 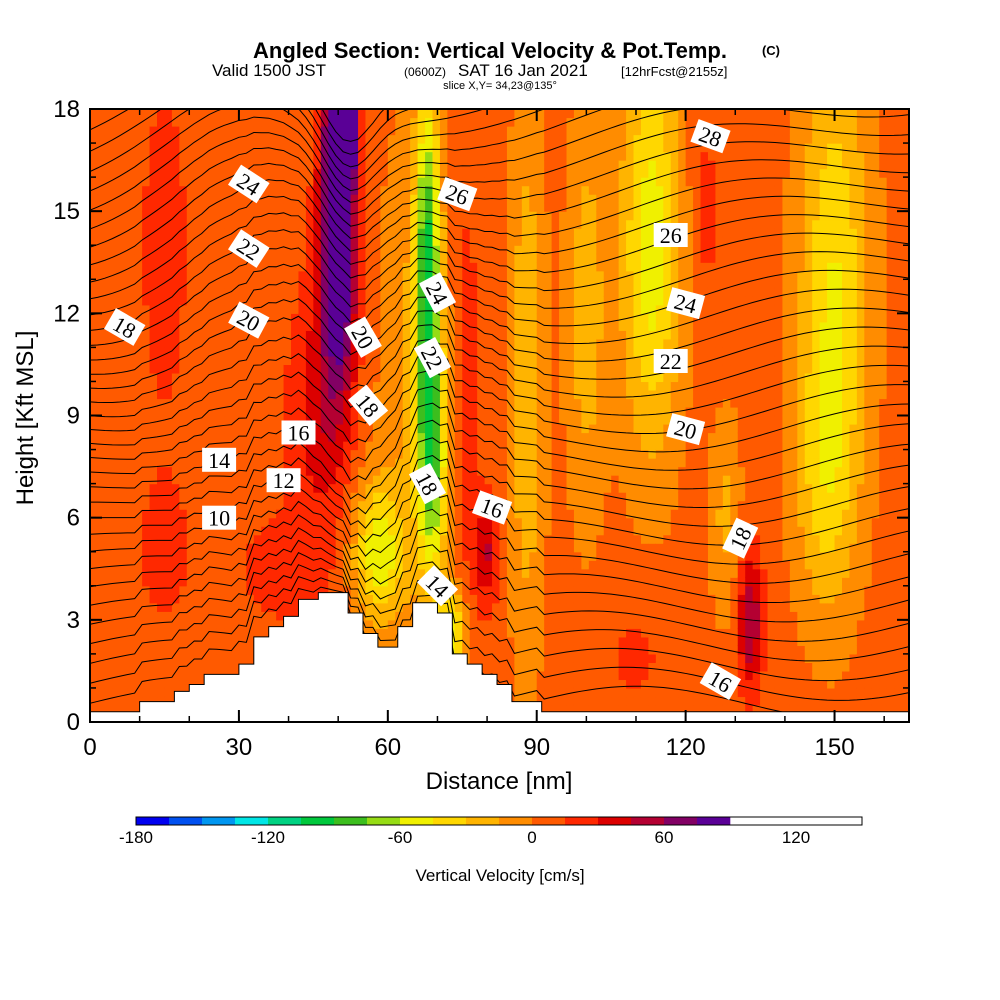 What do you see at coordinates (674, 71) in the screenshot?
I see `forecast-label: [12hrFcst@2155z]` at bounding box center [674, 71].